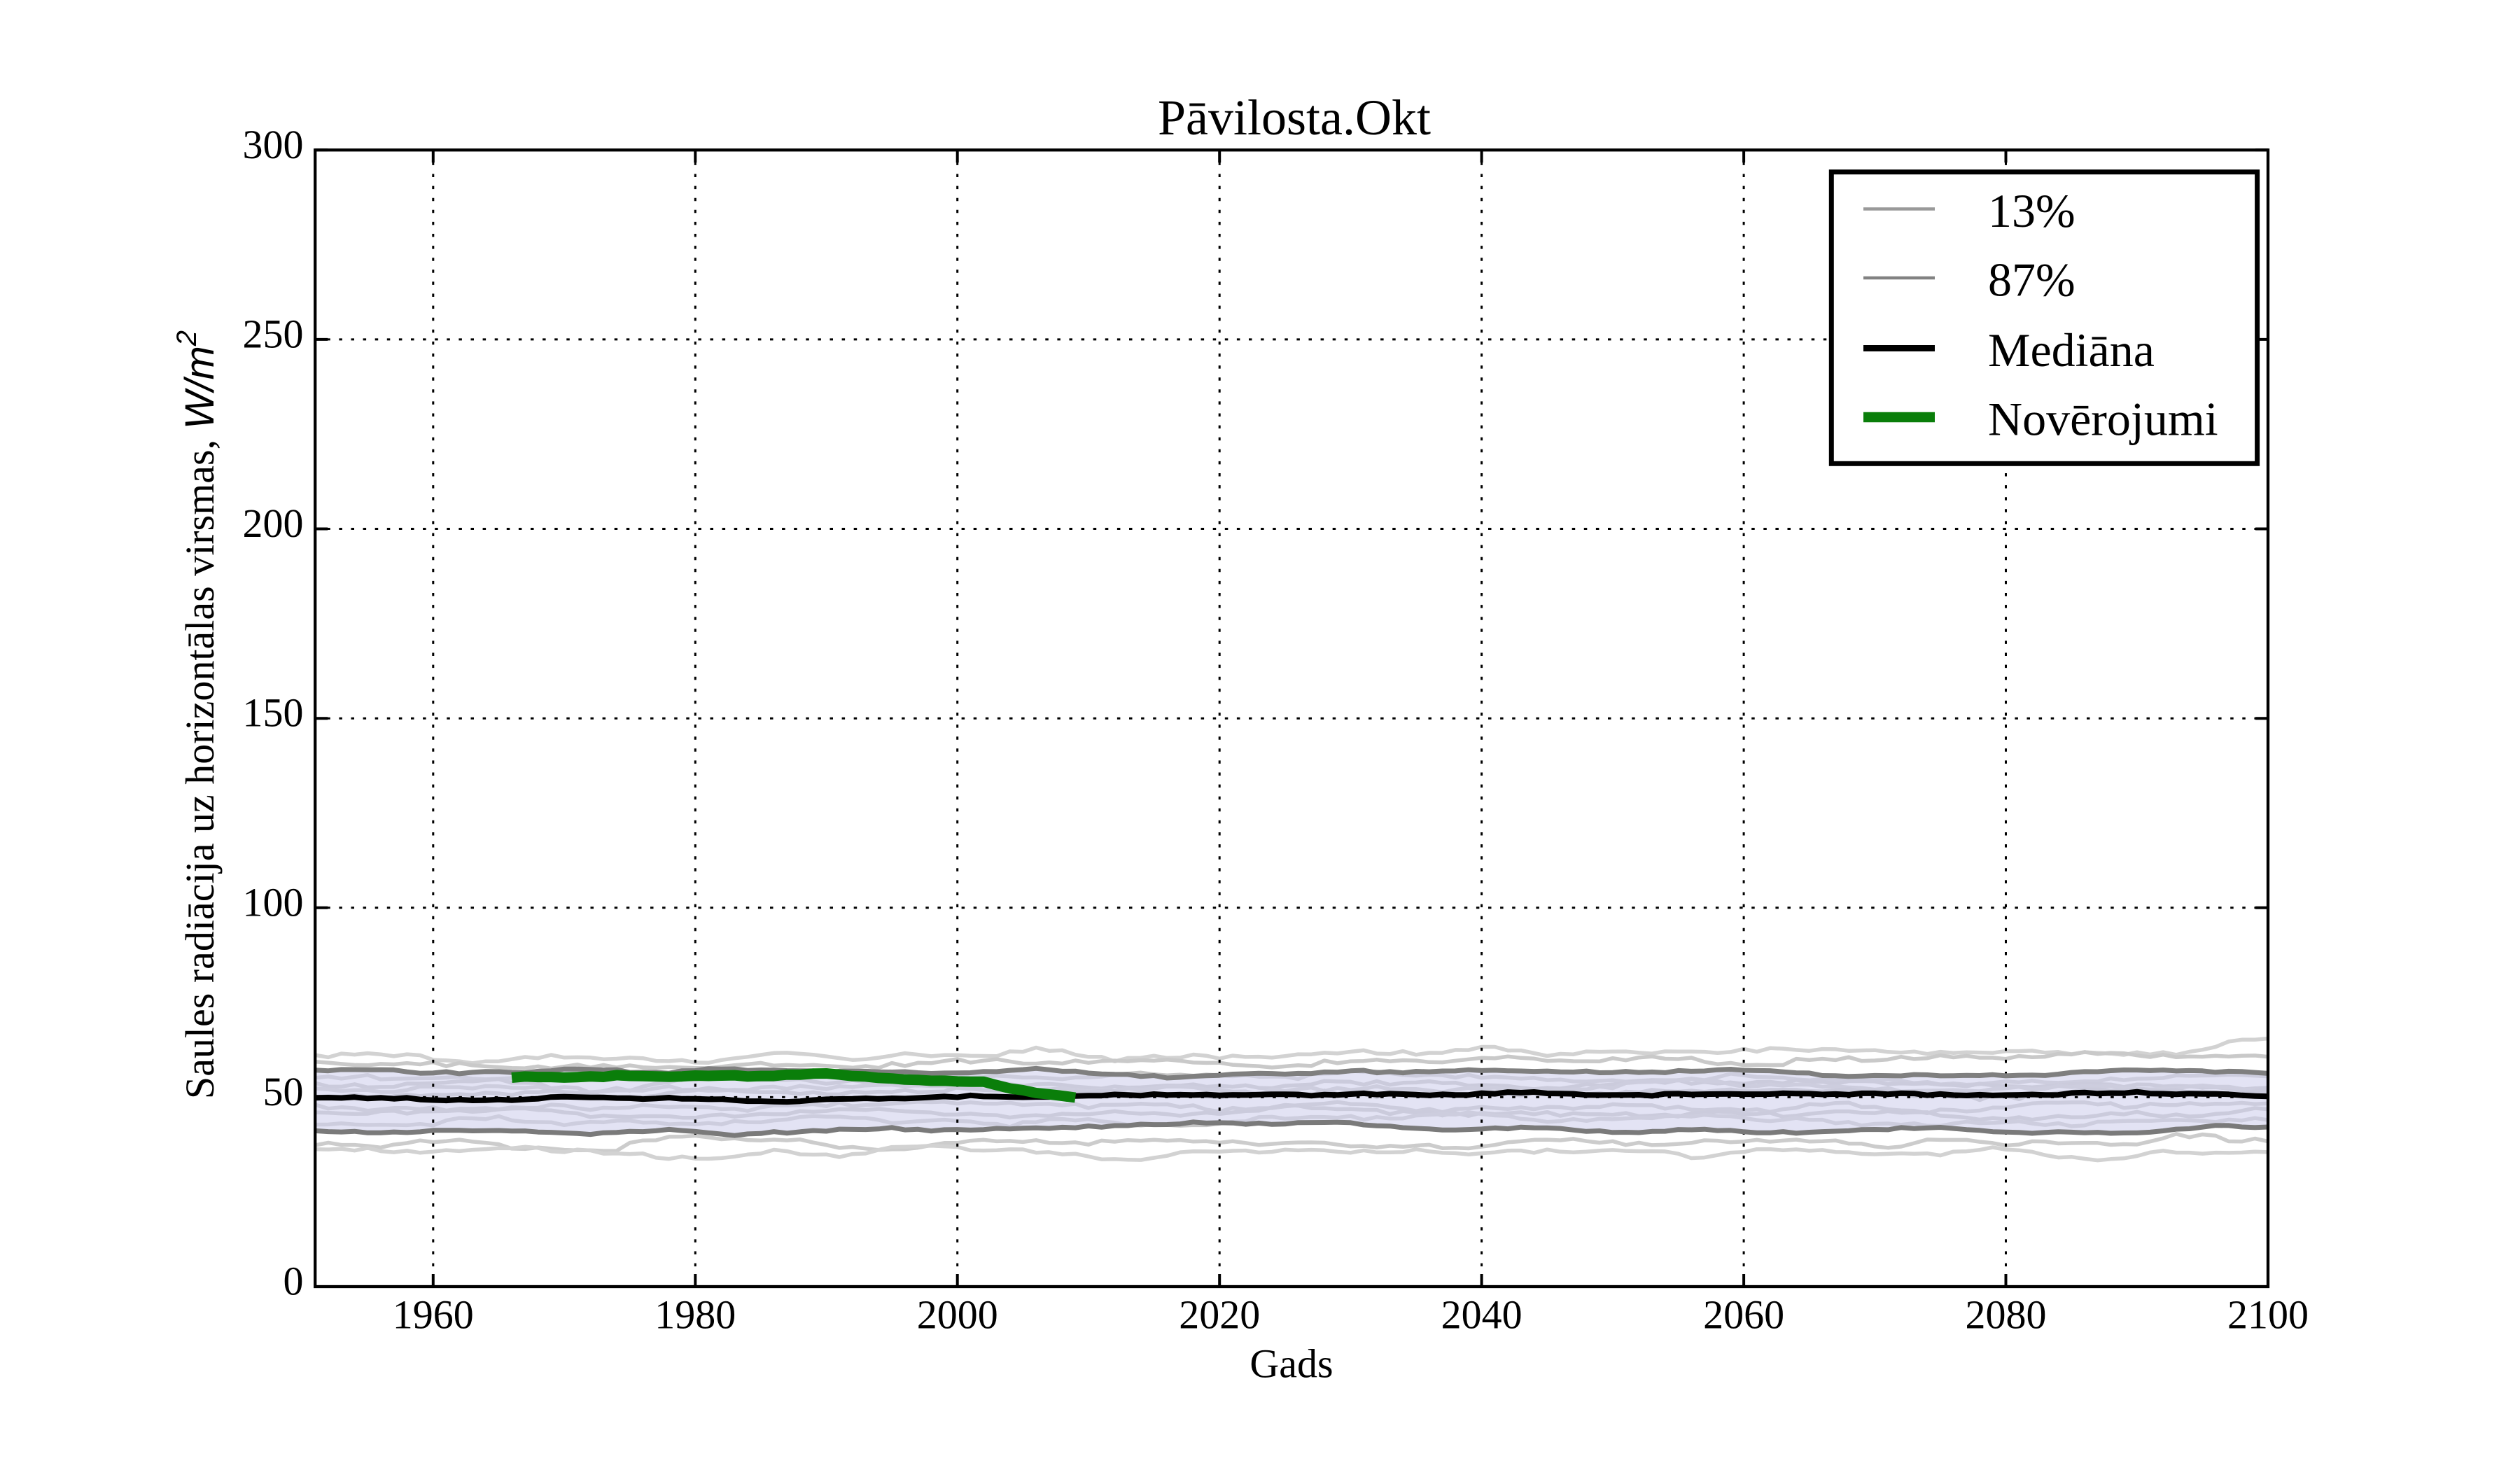 The width and height of the screenshot is (2520, 1470). What do you see at coordinates (2103, 419) in the screenshot?
I see `svg-text: Novērojumi` at bounding box center [2103, 419].